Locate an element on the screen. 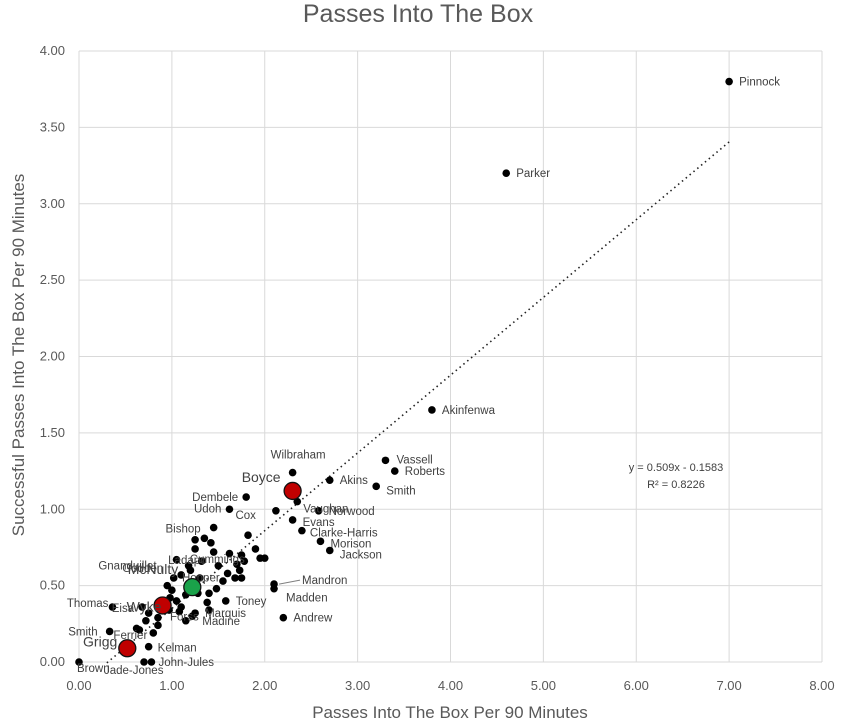 This screenshot has height=726, width=844. point-label: Eisa is located at coordinates (123, 609).